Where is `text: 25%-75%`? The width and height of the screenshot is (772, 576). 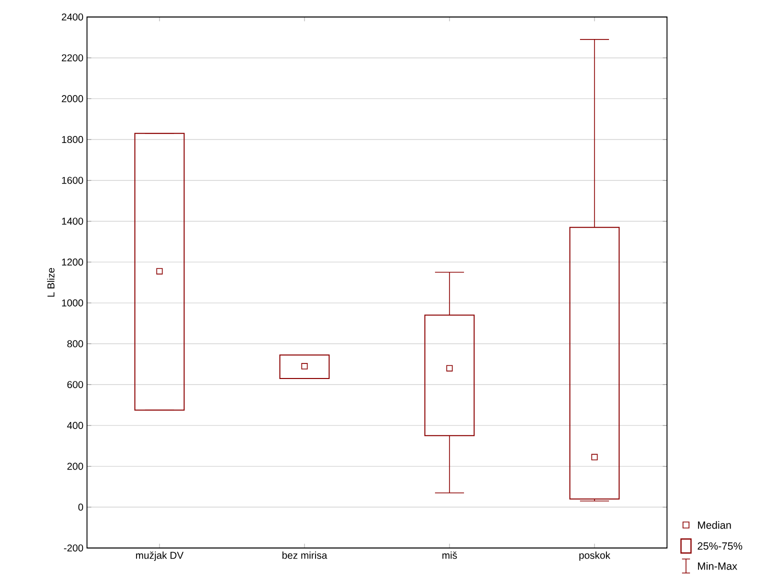
text: 25%-75% is located at coordinates (720, 546).